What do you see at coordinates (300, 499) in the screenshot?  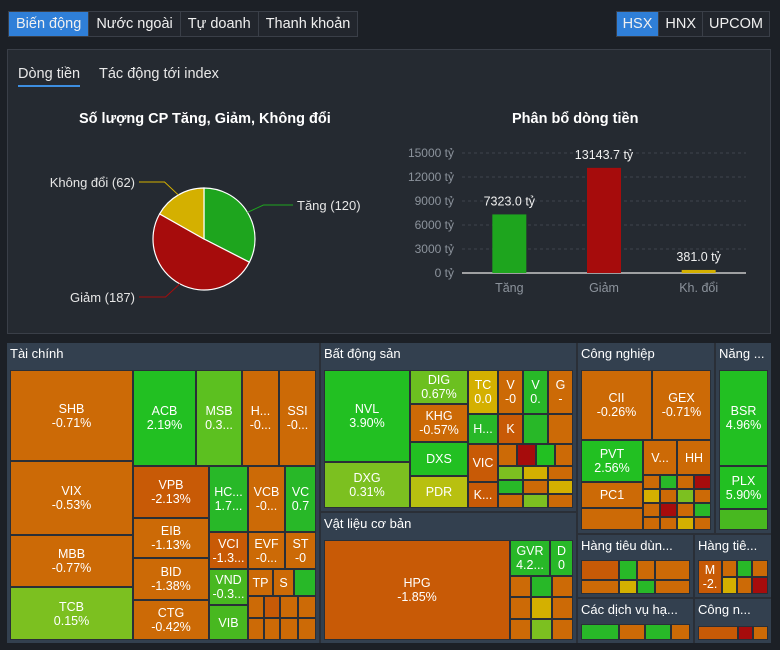 I see `stock-cell-vc: VC 0.7` at bounding box center [300, 499].